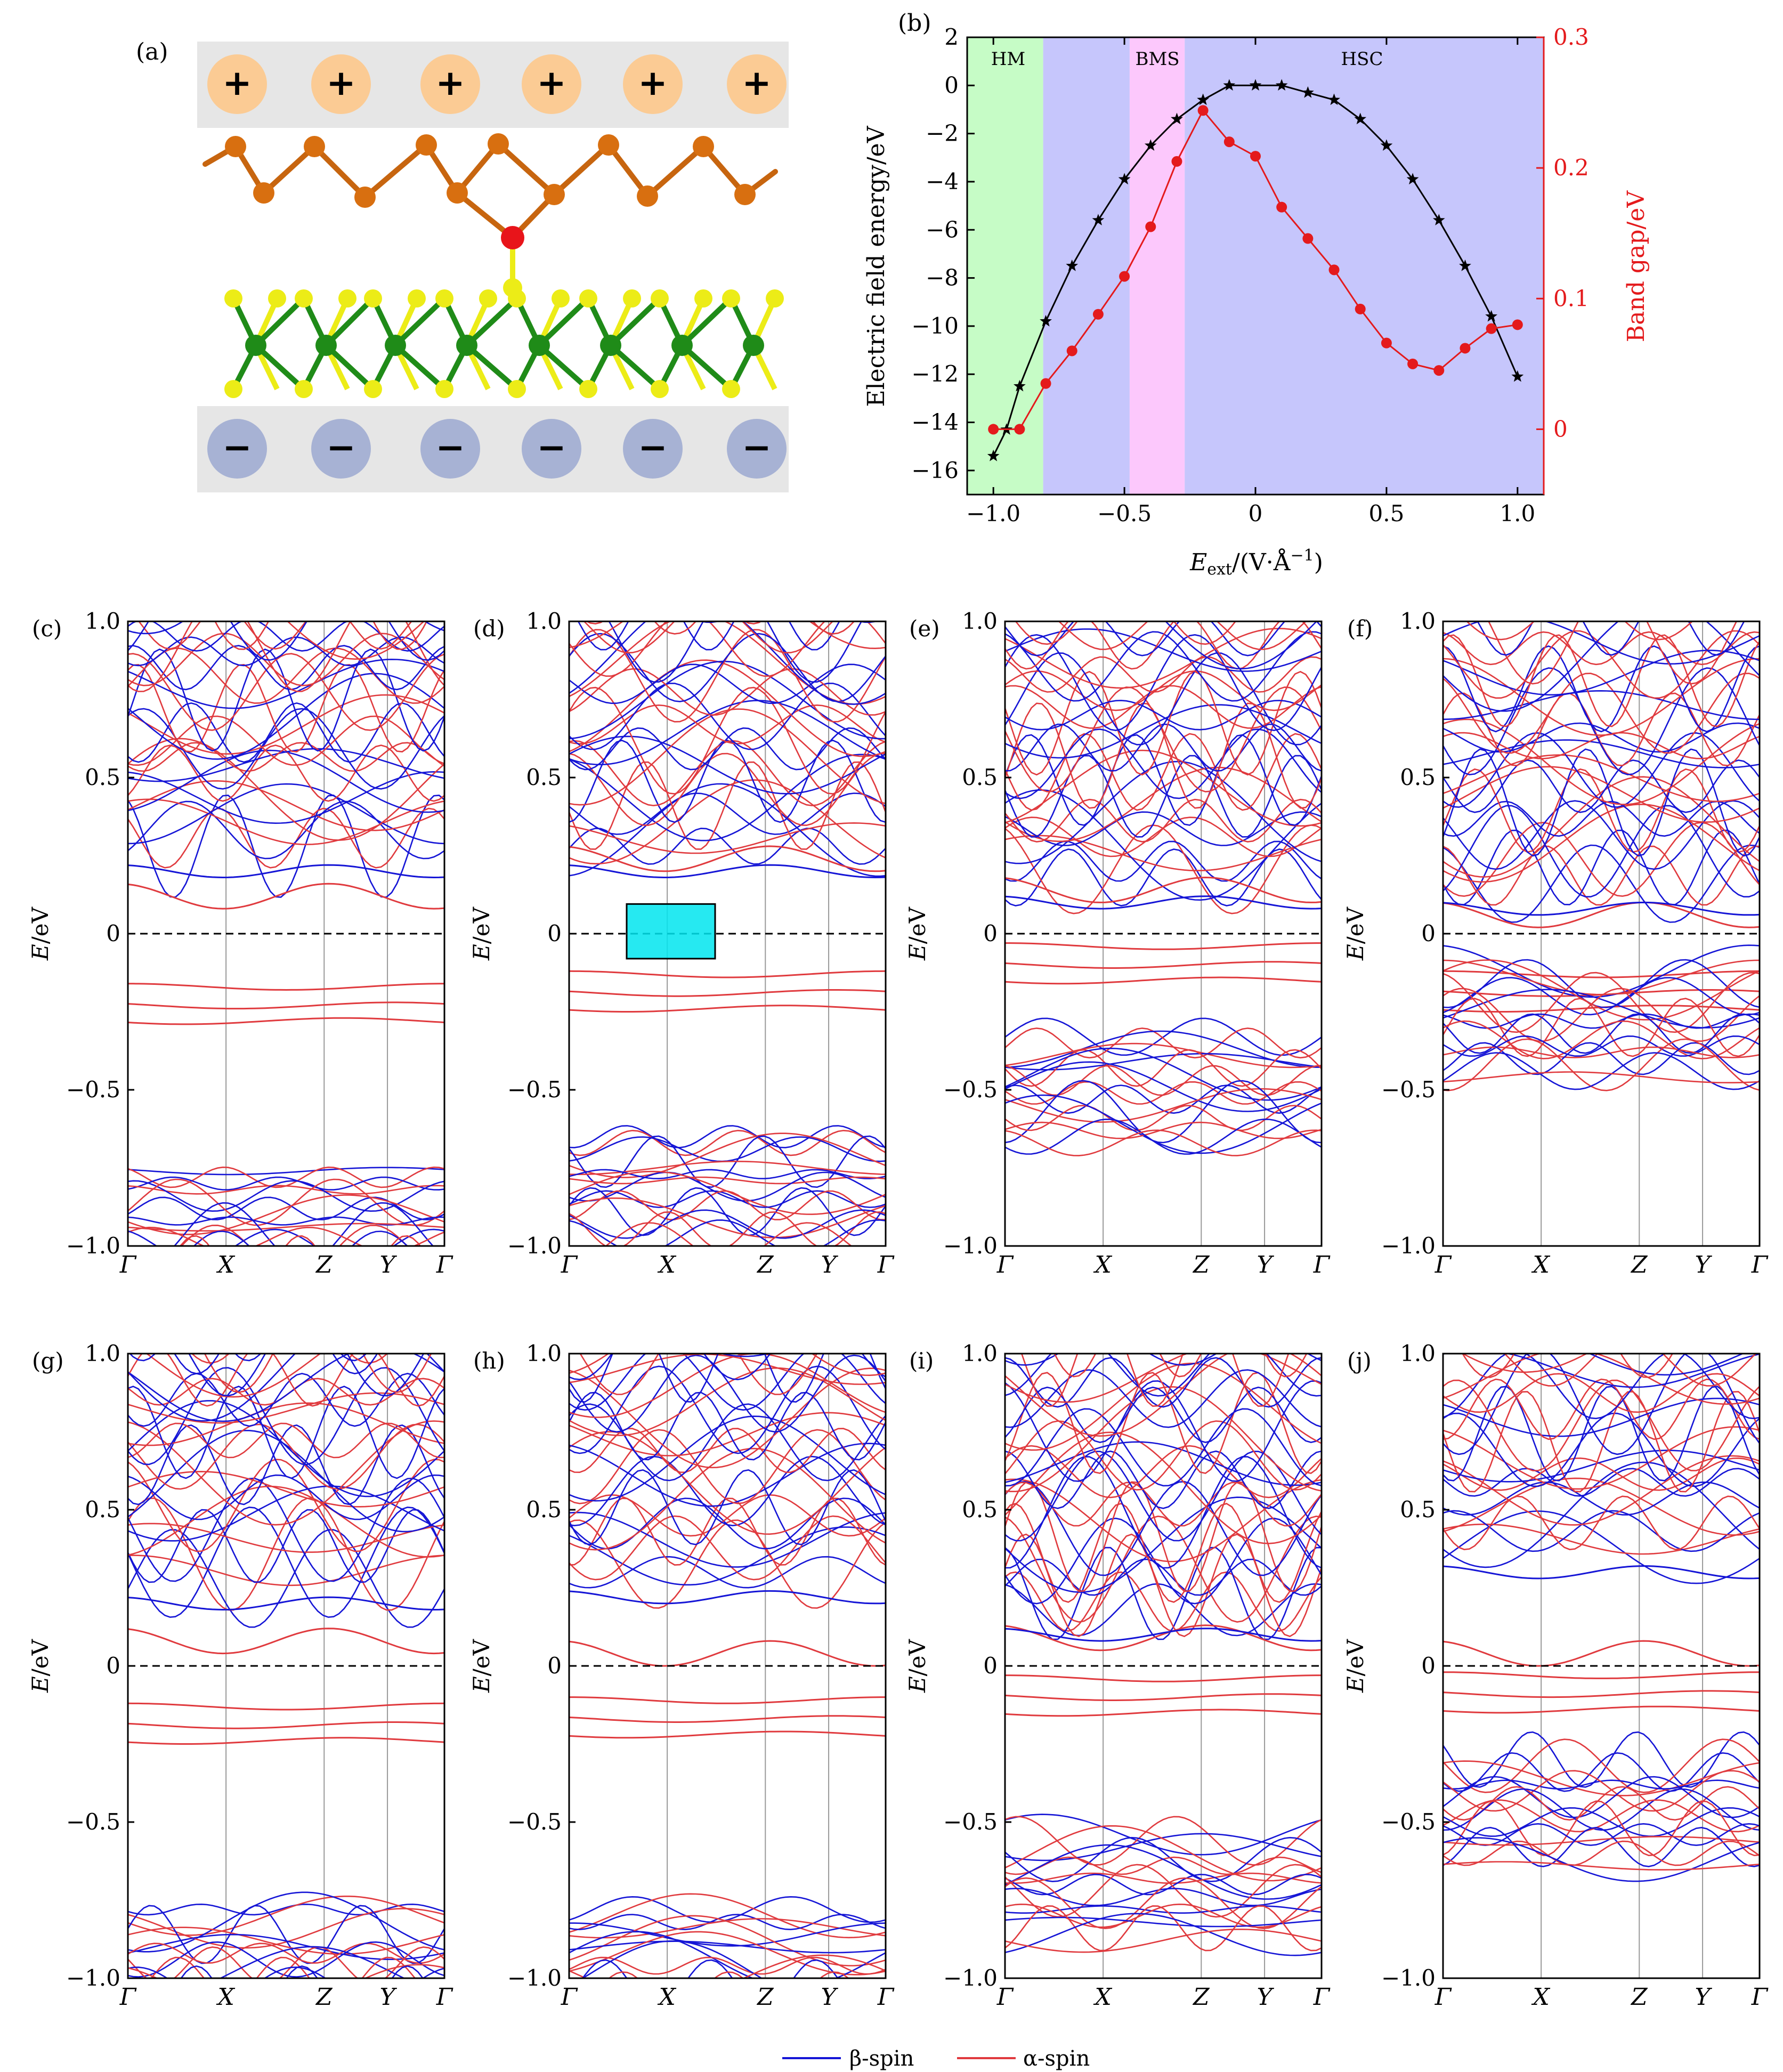 This screenshot has width=1783, height=2072. Describe the element at coordinates (1540, 1264) in the screenshot. I see `kpoint-label-1: X` at that location.